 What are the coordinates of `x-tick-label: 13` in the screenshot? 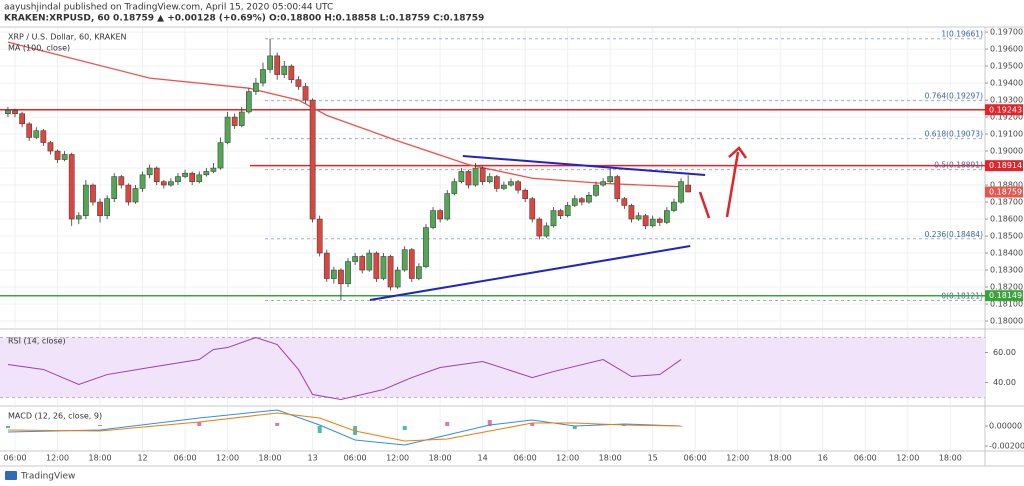 It's located at (313, 458).